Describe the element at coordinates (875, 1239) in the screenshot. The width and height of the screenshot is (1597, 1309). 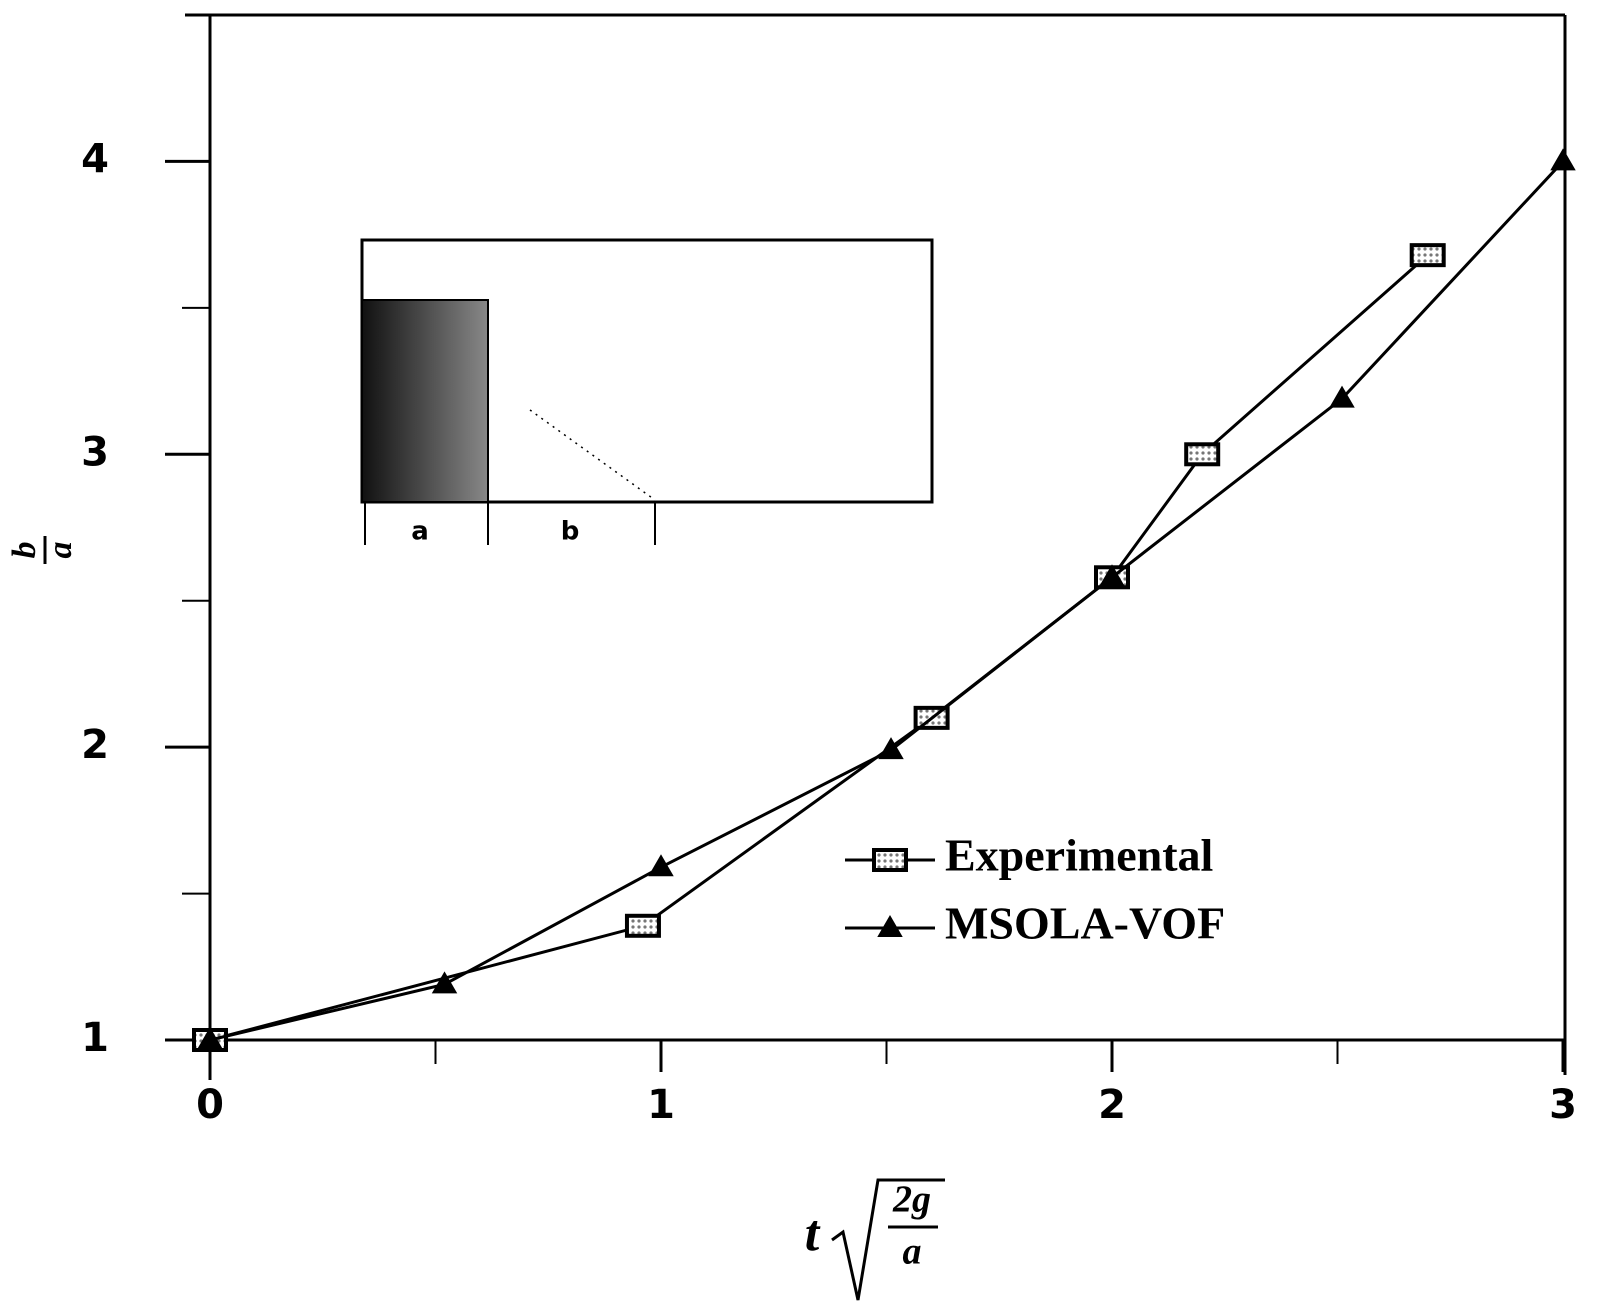
I see `x-axis-title: t 2g a` at that location.